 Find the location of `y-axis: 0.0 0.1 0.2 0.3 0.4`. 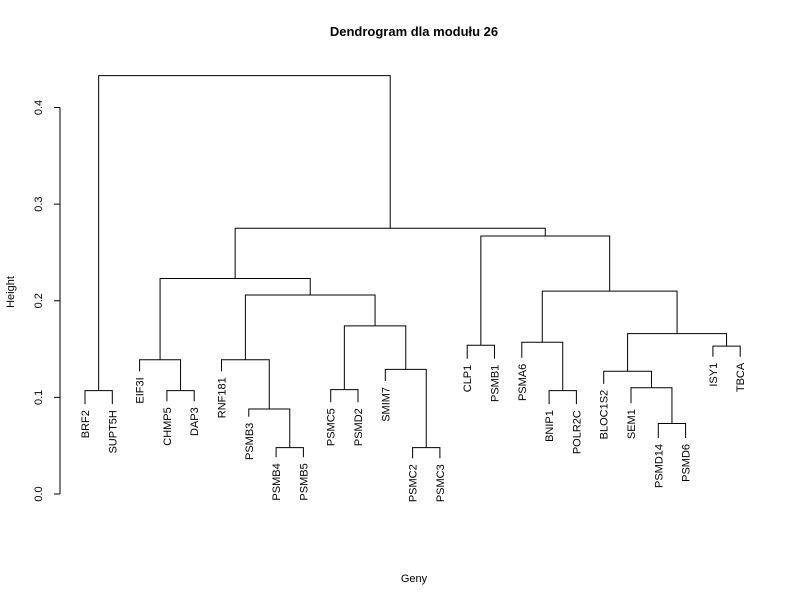

y-axis: 0.0 0.1 0.2 0.3 0.4 is located at coordinates (47, 301).